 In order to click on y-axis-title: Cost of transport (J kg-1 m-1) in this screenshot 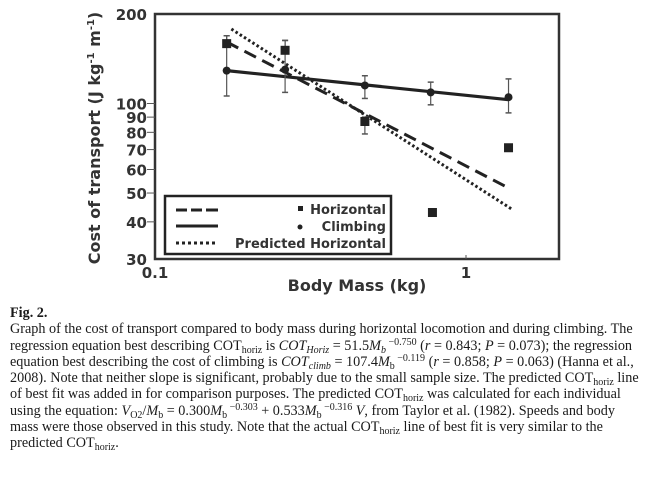, I will do `click(94, 138)`.